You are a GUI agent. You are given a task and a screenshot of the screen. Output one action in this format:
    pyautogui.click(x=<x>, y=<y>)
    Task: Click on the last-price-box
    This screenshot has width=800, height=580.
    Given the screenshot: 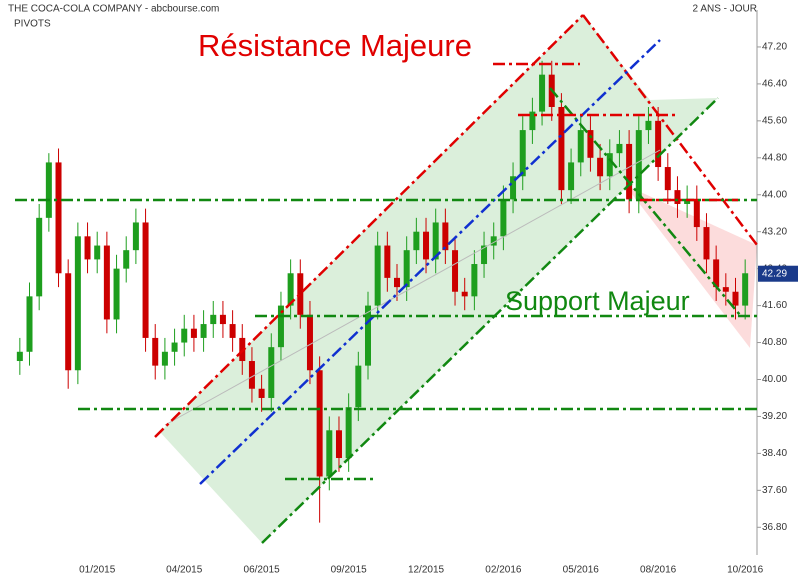 What is the action you would take?
    pyautogui.click(x=778, y=273)
    